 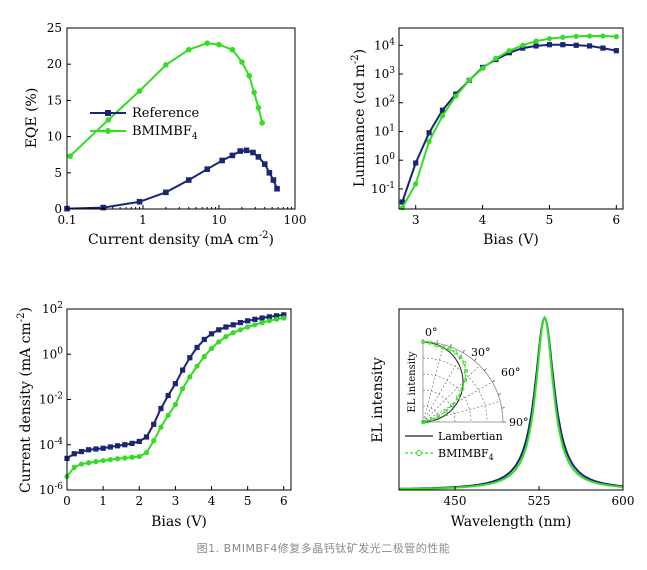 I want to click on eqe-legend: Reference BMIMBF4, so click(x=145, y=124).